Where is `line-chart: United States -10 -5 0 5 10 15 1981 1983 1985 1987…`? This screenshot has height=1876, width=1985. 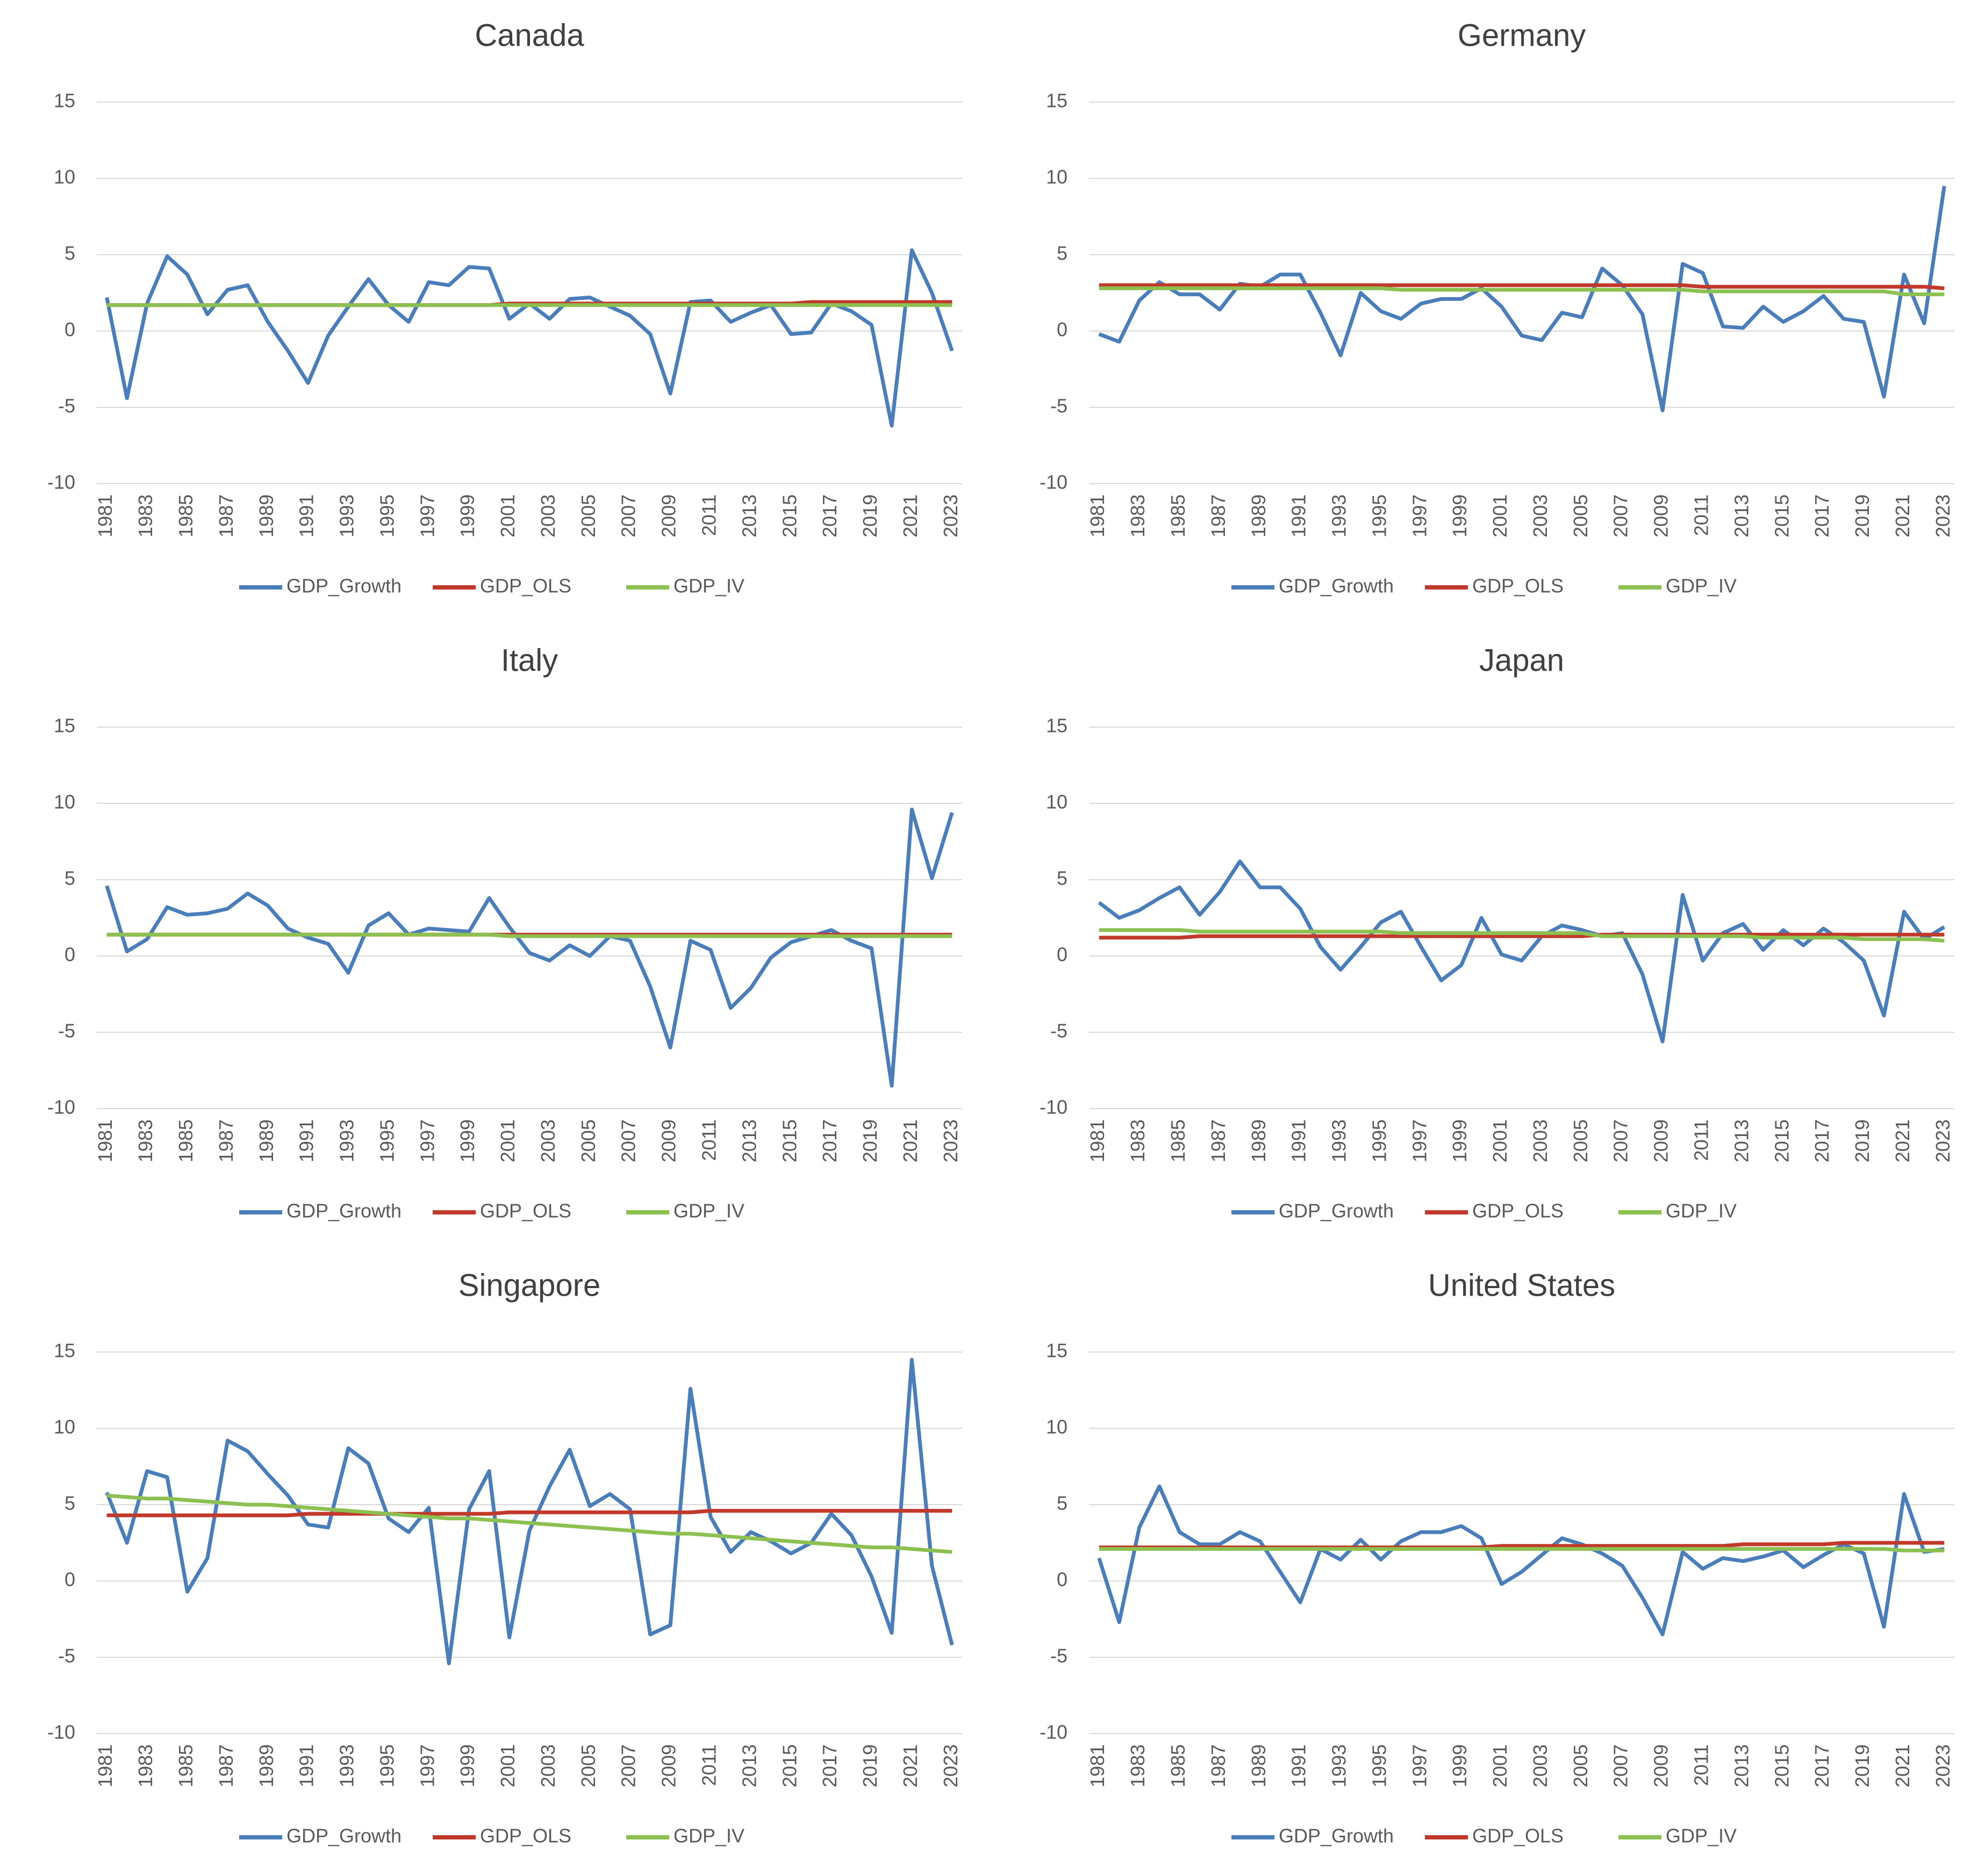 line-chart: United States -10 -5 0 5 10 15 1981 1983 1985 1987… is located at coordinates (1497, 1557).